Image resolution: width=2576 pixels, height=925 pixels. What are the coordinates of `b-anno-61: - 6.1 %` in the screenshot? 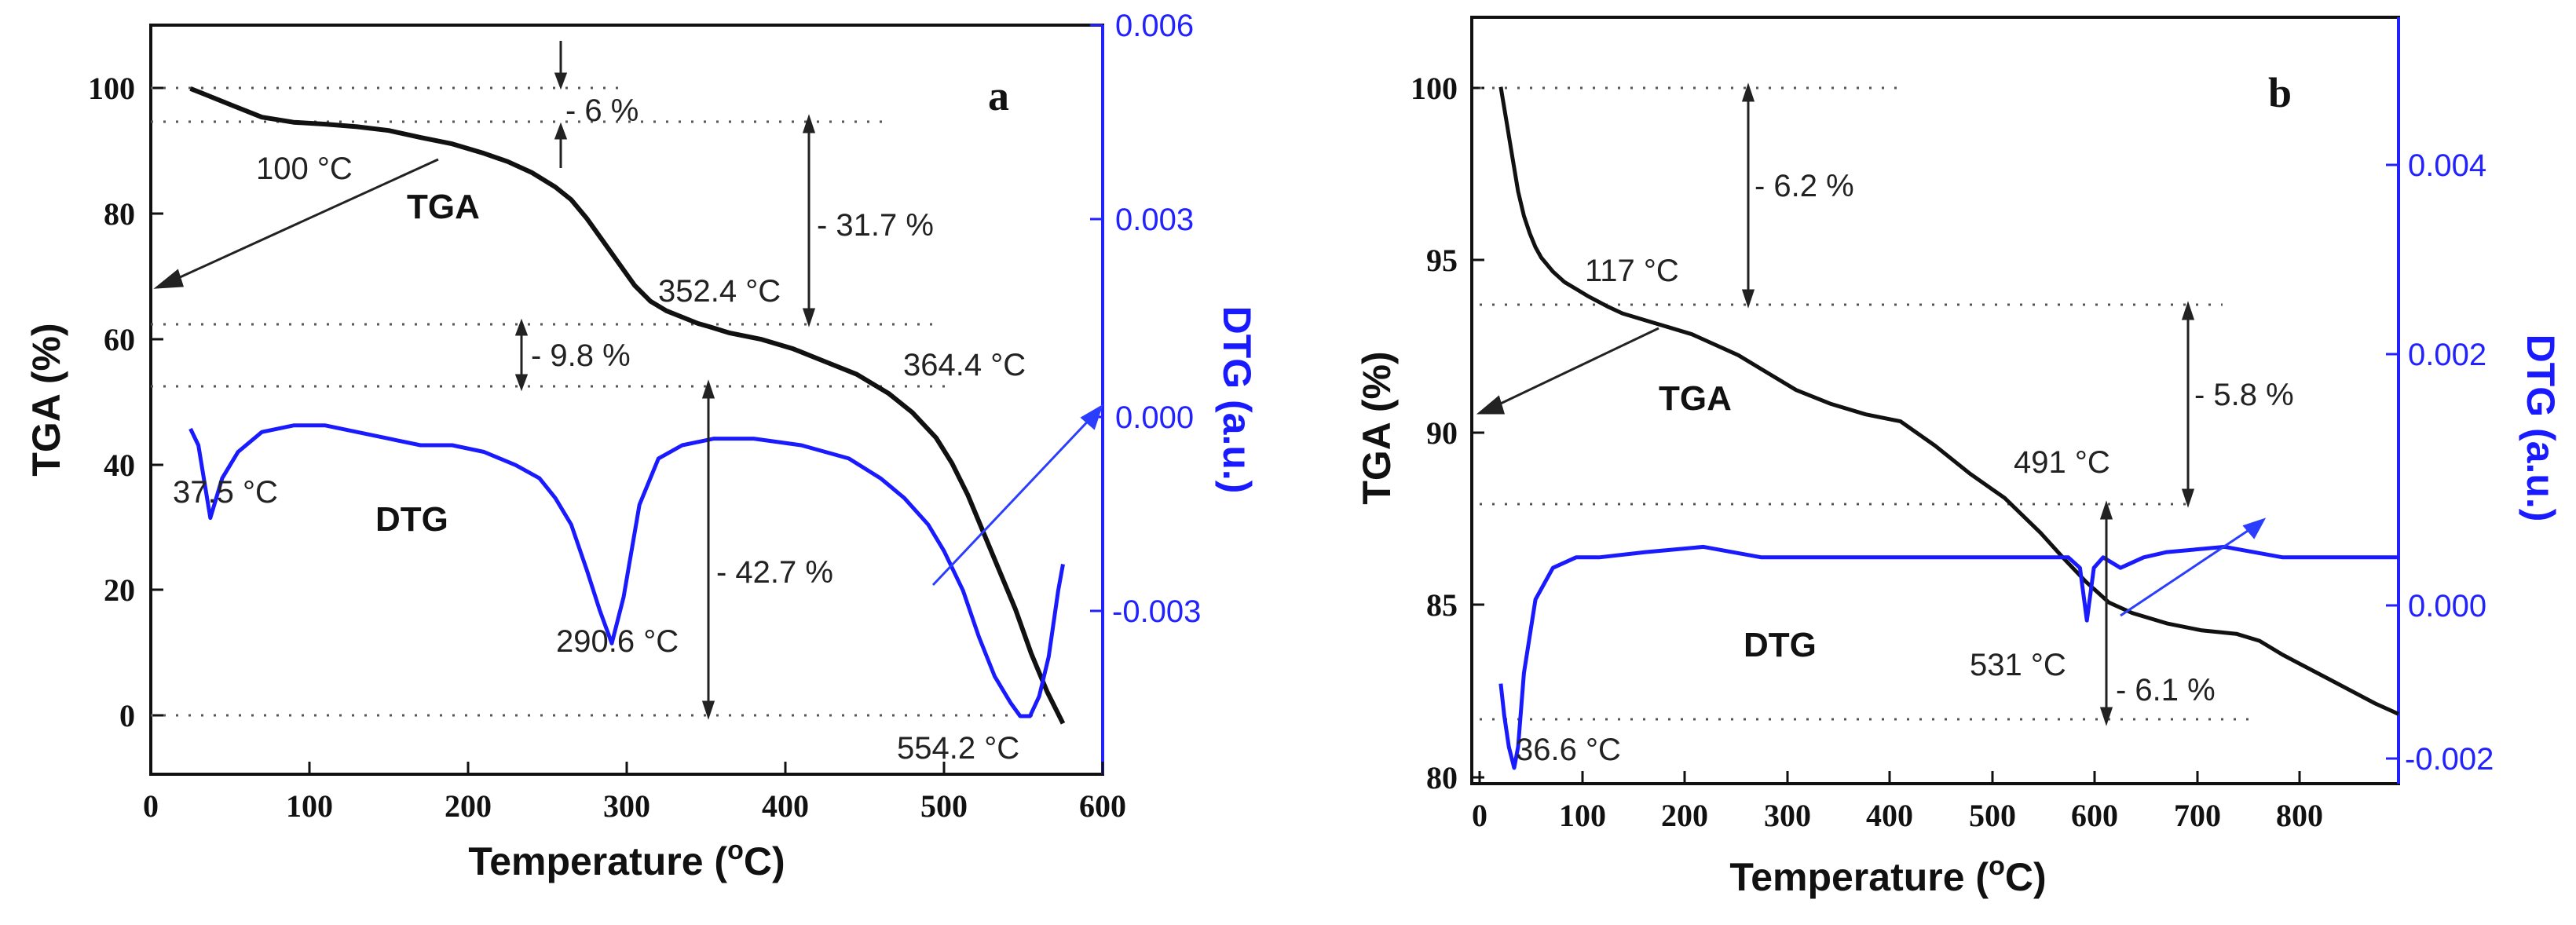 It's located at (2166, 690).